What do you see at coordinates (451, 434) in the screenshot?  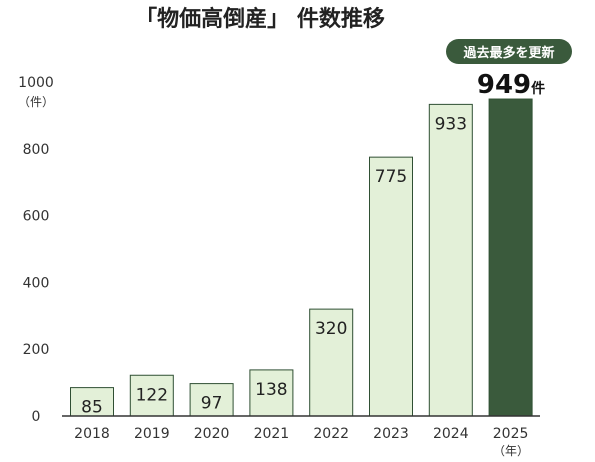 I see `x-tick-label-2024: 2024` at bounding box center [451, 434].